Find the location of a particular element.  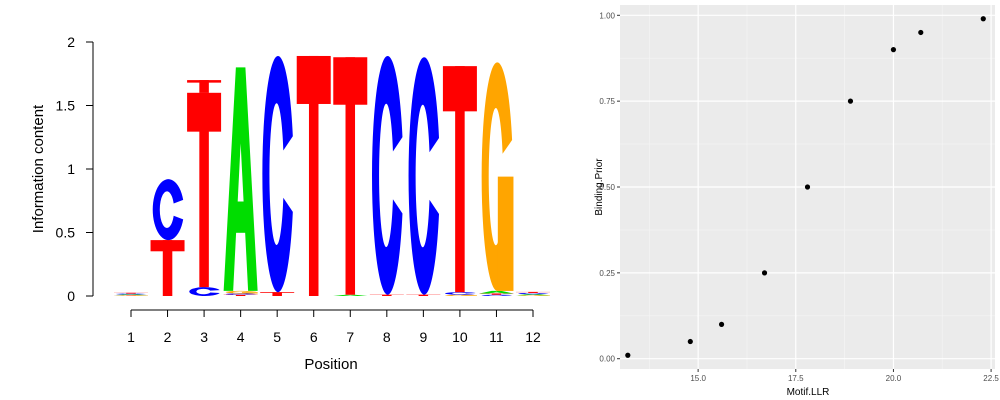

x-tick-label: 5 is located at coordinates (277, 337).